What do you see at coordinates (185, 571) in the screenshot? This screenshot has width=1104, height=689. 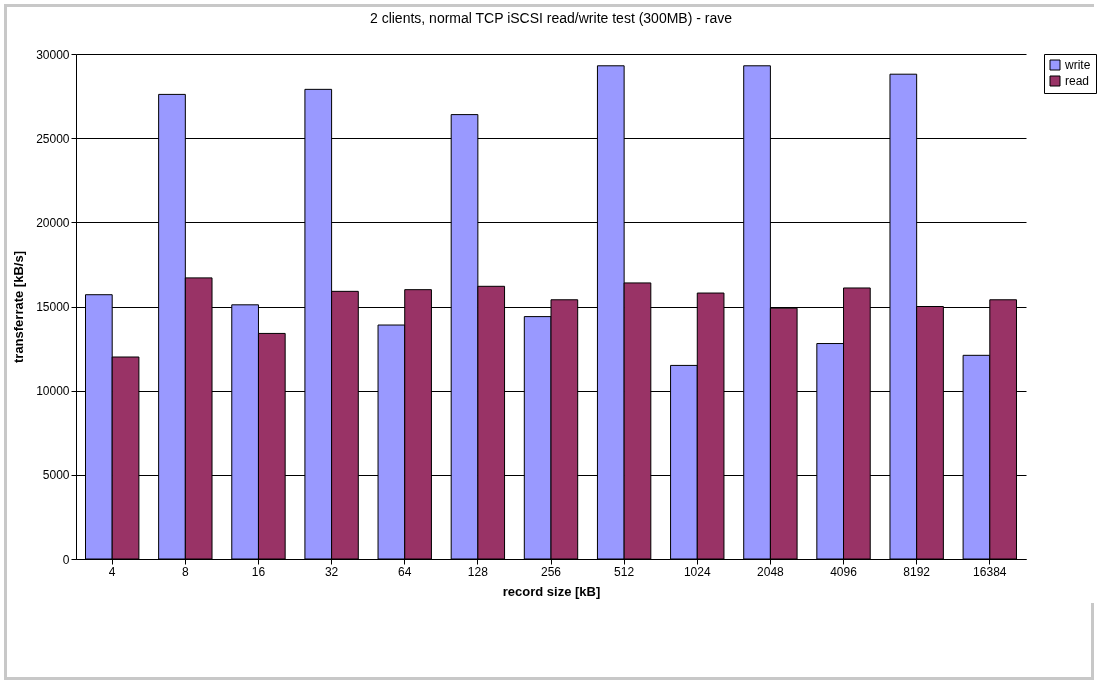 I see `x-tick-label: 8` at bounding box center [185, 571].